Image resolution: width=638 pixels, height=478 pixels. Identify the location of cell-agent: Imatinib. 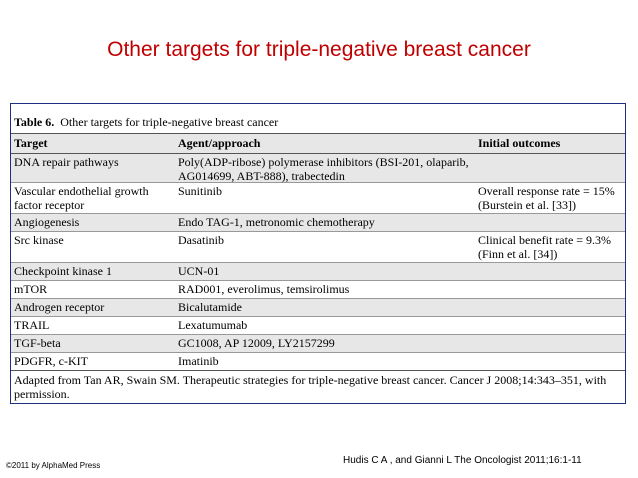
(198, 361).